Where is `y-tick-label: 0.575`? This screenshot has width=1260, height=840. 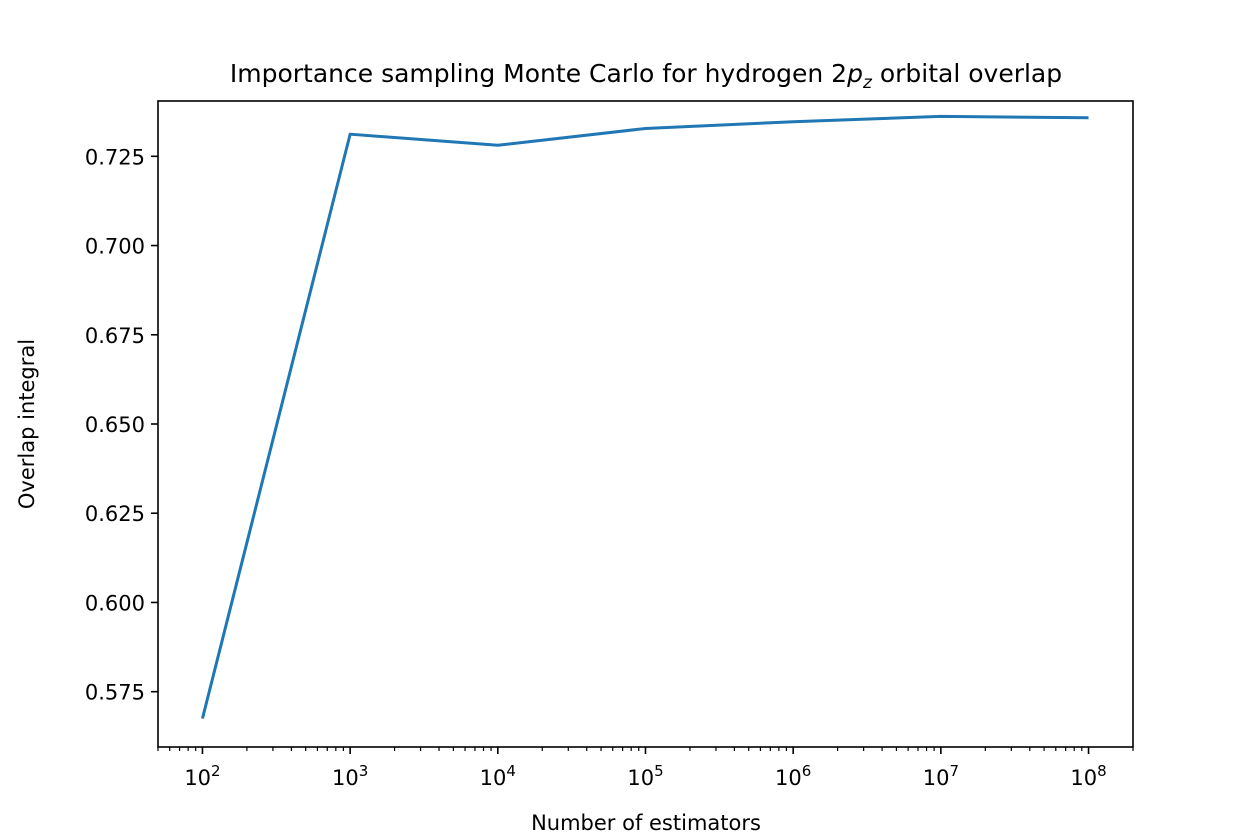
y-tick-label: 0.575 is located at coordinates (115, 693).